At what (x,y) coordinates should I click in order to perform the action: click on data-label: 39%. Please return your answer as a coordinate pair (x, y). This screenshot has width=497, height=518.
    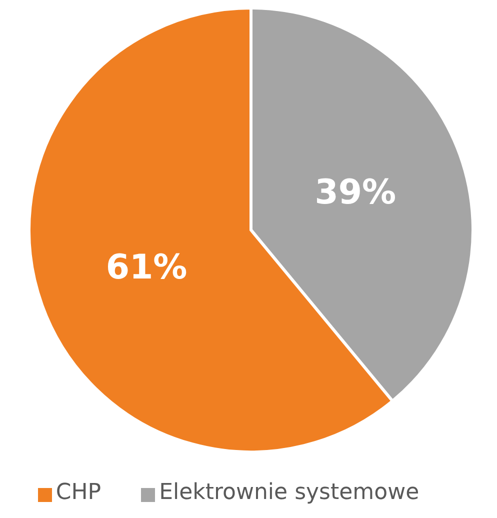
    Looking at the image, I should click on (355, 192).